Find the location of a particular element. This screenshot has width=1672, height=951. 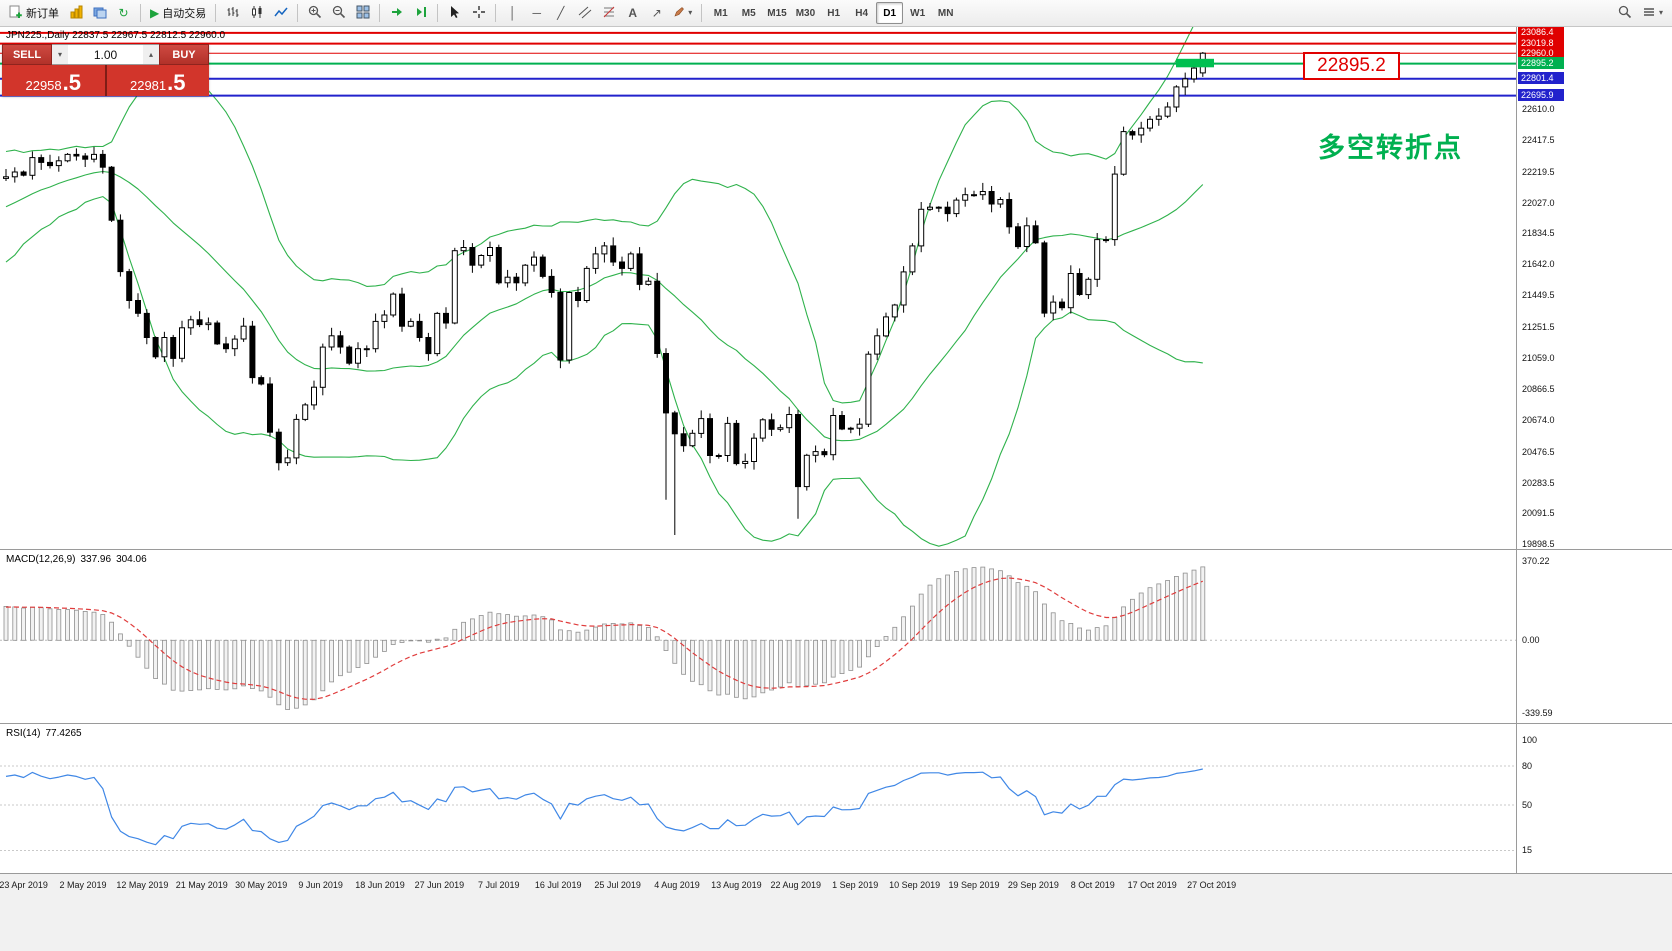

price-tag: 22895.2 is located at coordinates (1541, 63).